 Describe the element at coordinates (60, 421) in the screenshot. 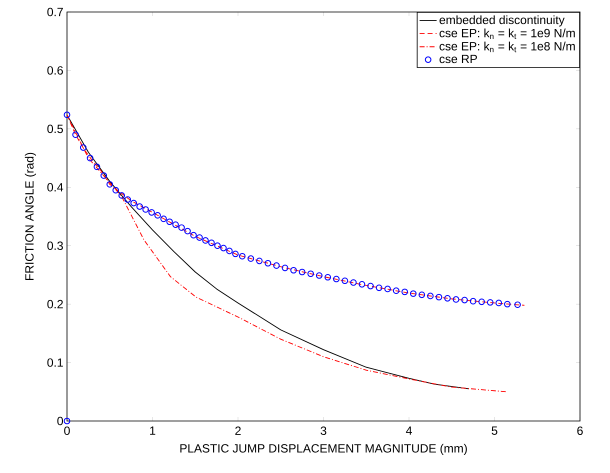

I see `y-tick-label: 0` at that location.